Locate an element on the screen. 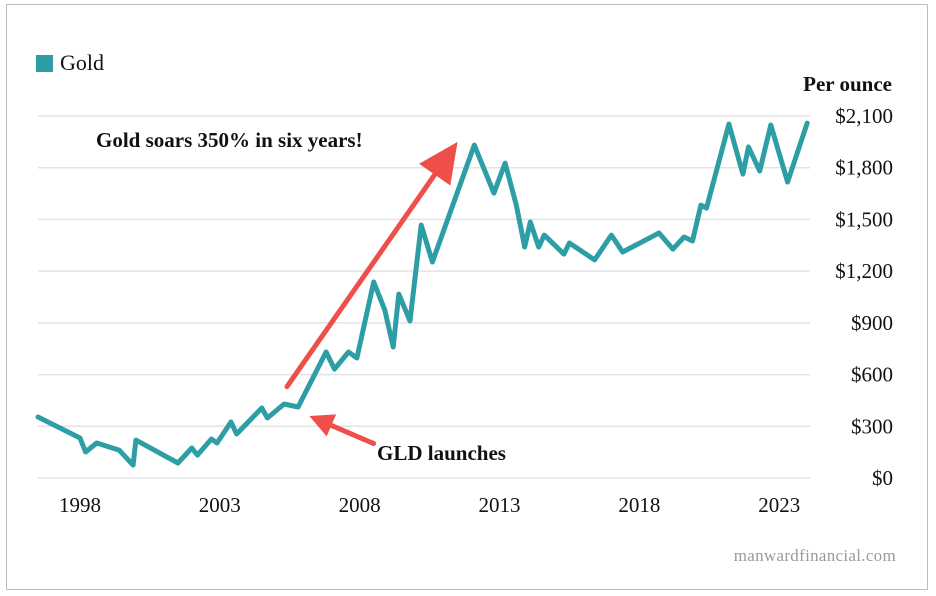 The image size is (936, 596). legend: Gold is located at coordinates (70, 63).